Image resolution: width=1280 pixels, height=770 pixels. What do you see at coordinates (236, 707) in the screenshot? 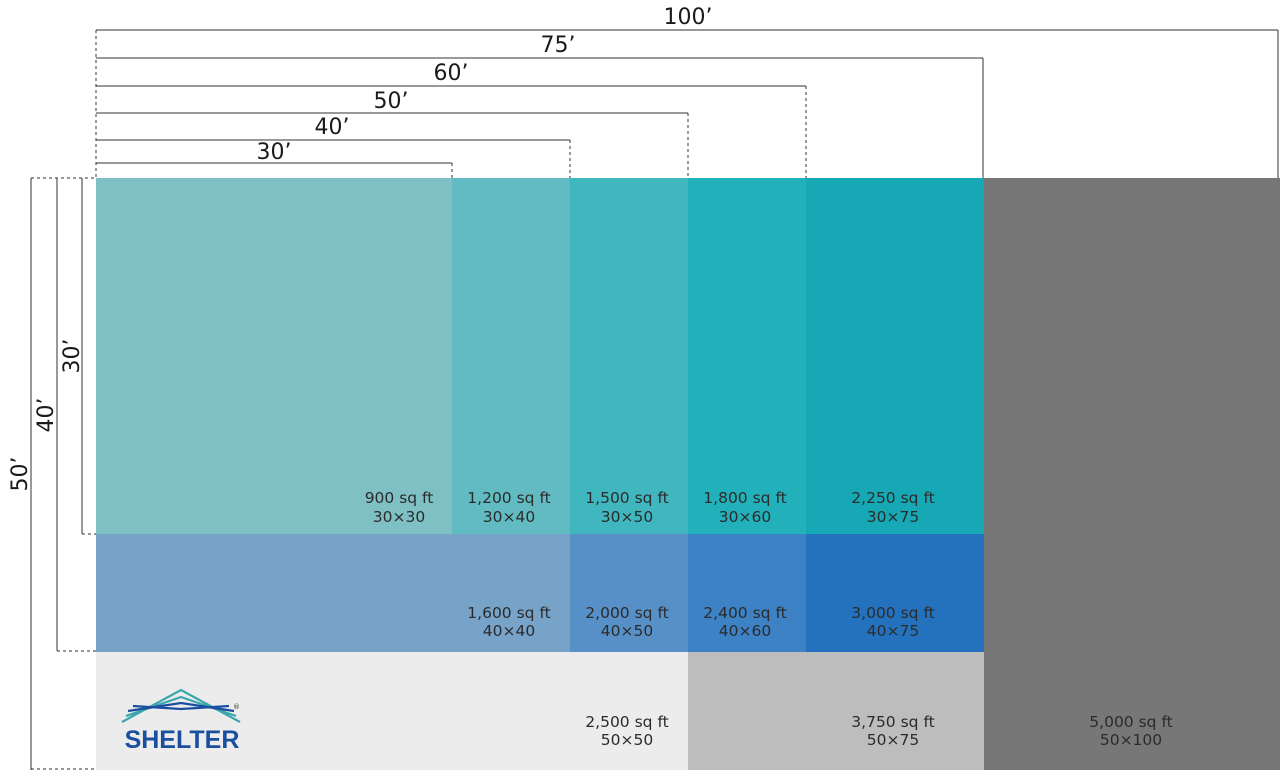
I see `logo-registered-mark: ®` at bounding box center [236, 707].